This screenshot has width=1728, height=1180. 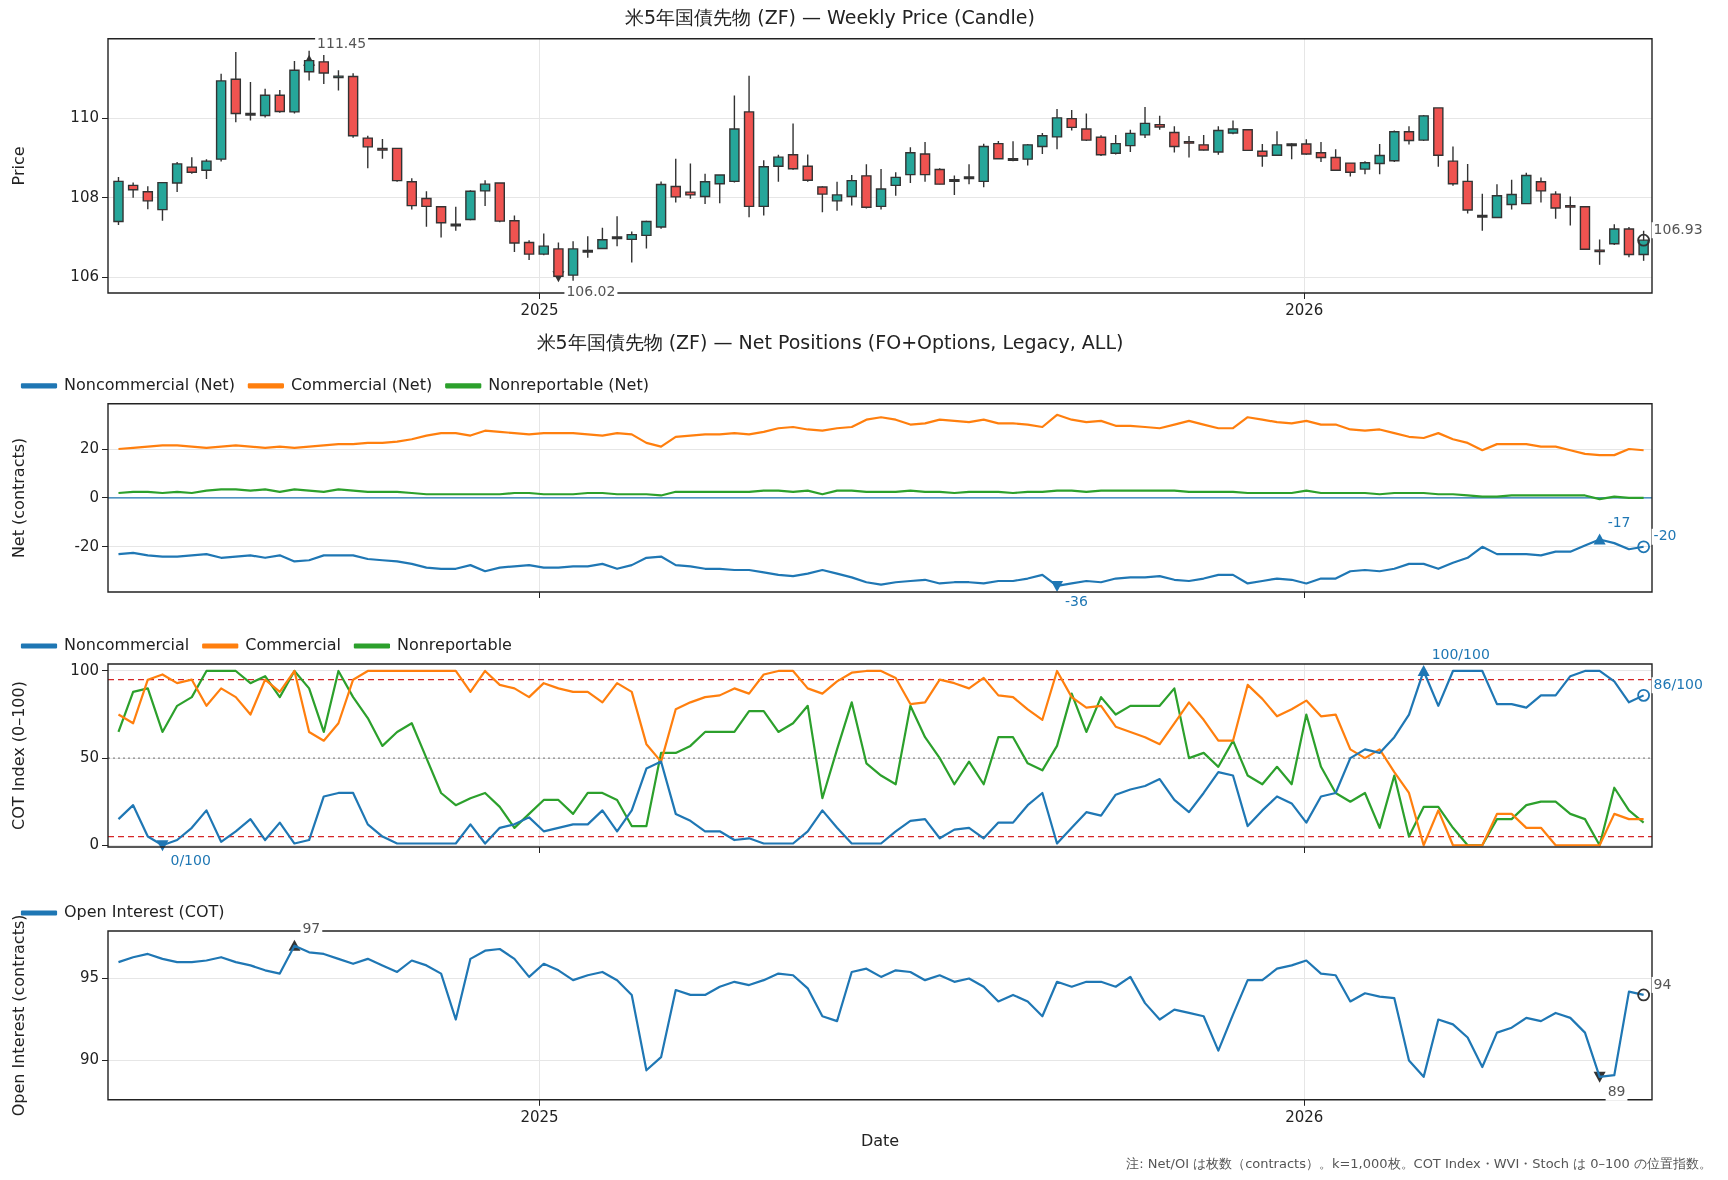 I want to click on y-tick-label: 50, so click(x=89, y=757).